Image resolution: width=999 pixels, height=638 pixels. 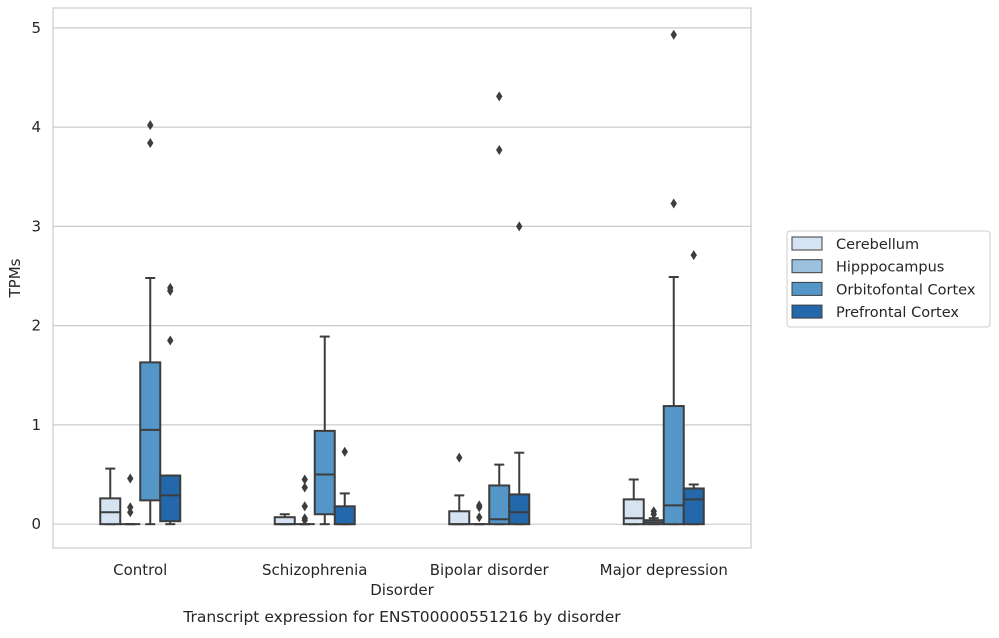 What do you see at coordinates (490, 570) in the screenshot?
I see `x-tick-label: Bipolar disorder` at bounding box center [490, 570].